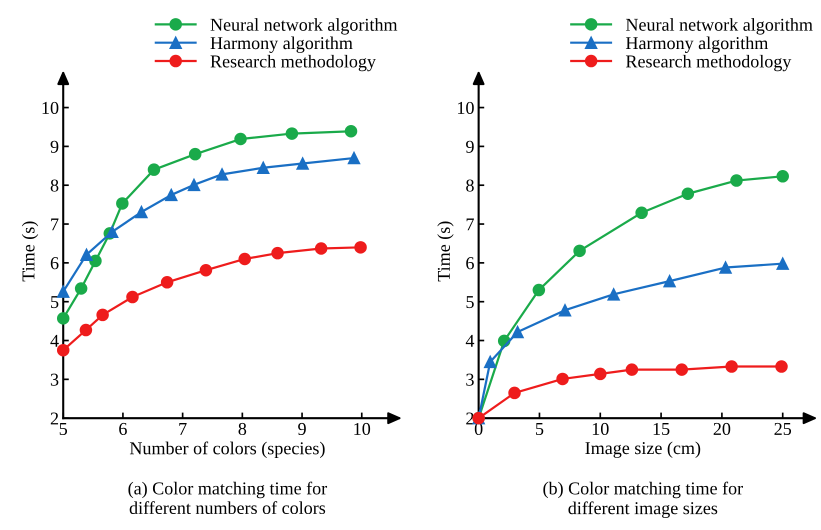 This screenshot has height=530, width=821. What do you see at coordinates (123, 429) in the screenshot?
I see `x-tick-label: 6` at bounding box center [123, 429].